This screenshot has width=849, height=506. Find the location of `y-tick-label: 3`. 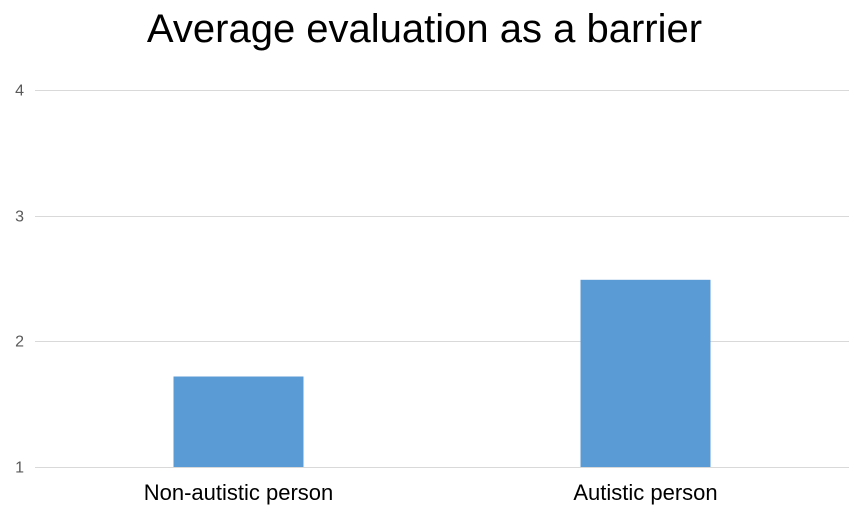

y-tick-label: 3 is located at coordinates (19, 217).